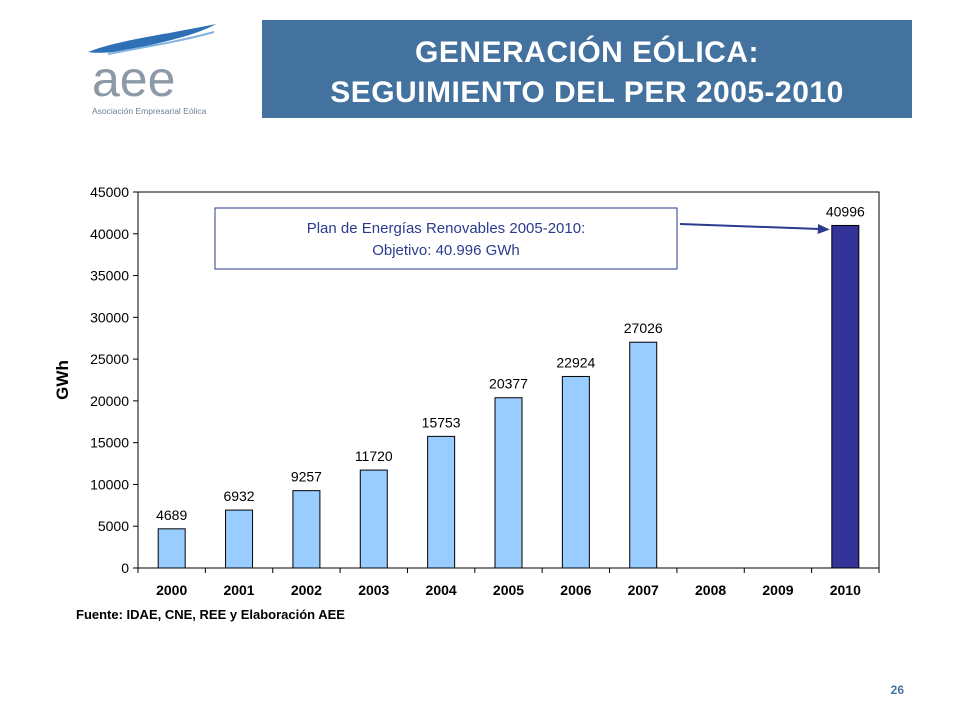  Describe the element at coordinates (109, 234) in the screenshot. I see `y-tick-label: 40000` at that location.